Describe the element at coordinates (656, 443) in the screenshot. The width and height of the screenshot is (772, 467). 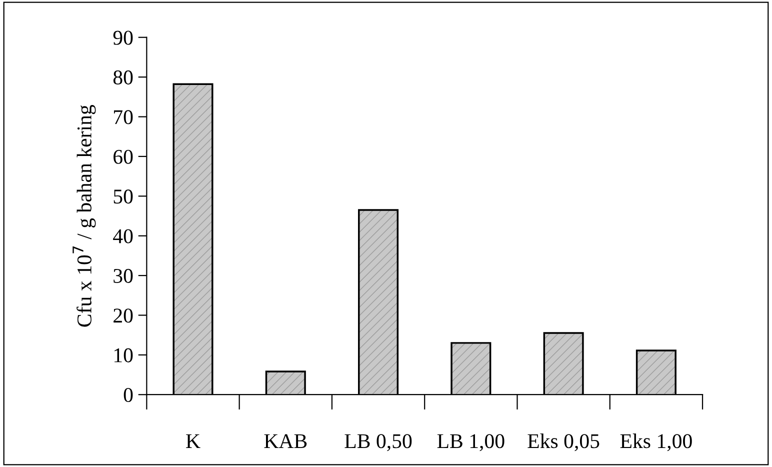
I see `x-tick-label: Eks 1,00` at that location.